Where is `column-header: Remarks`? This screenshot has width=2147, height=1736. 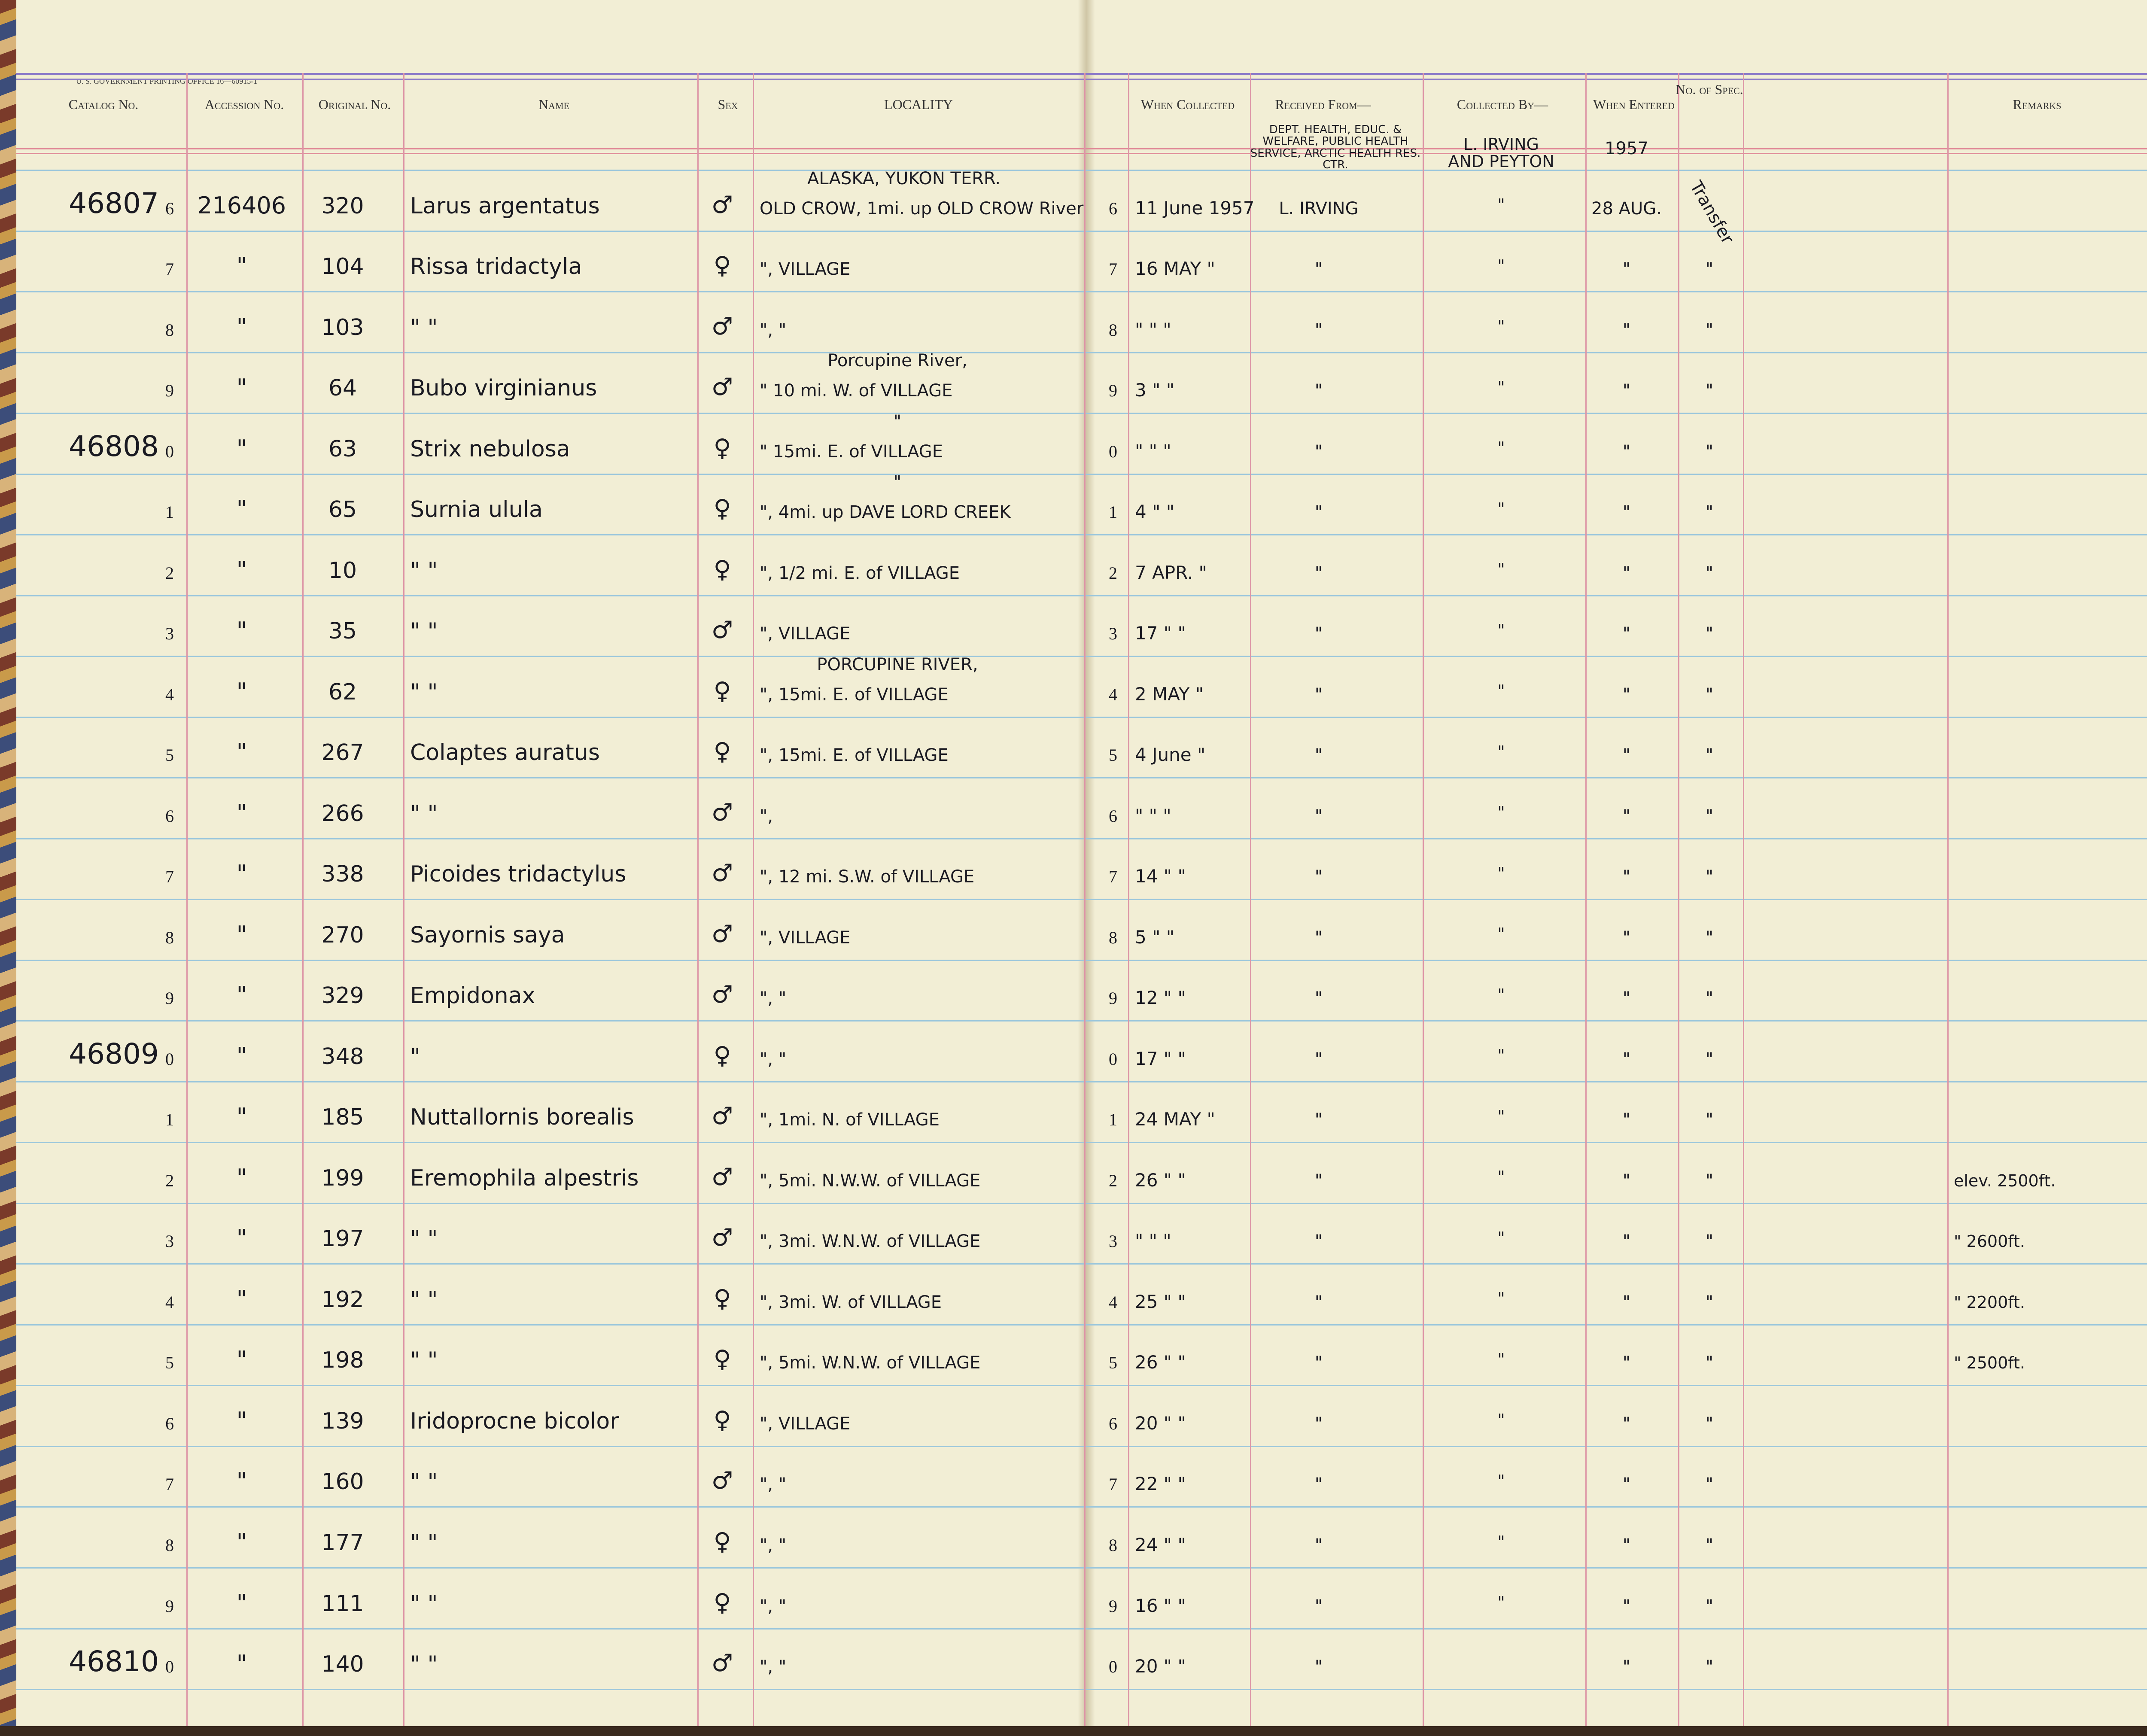
column-header: Remarks is located at coordinates (2037, 104).